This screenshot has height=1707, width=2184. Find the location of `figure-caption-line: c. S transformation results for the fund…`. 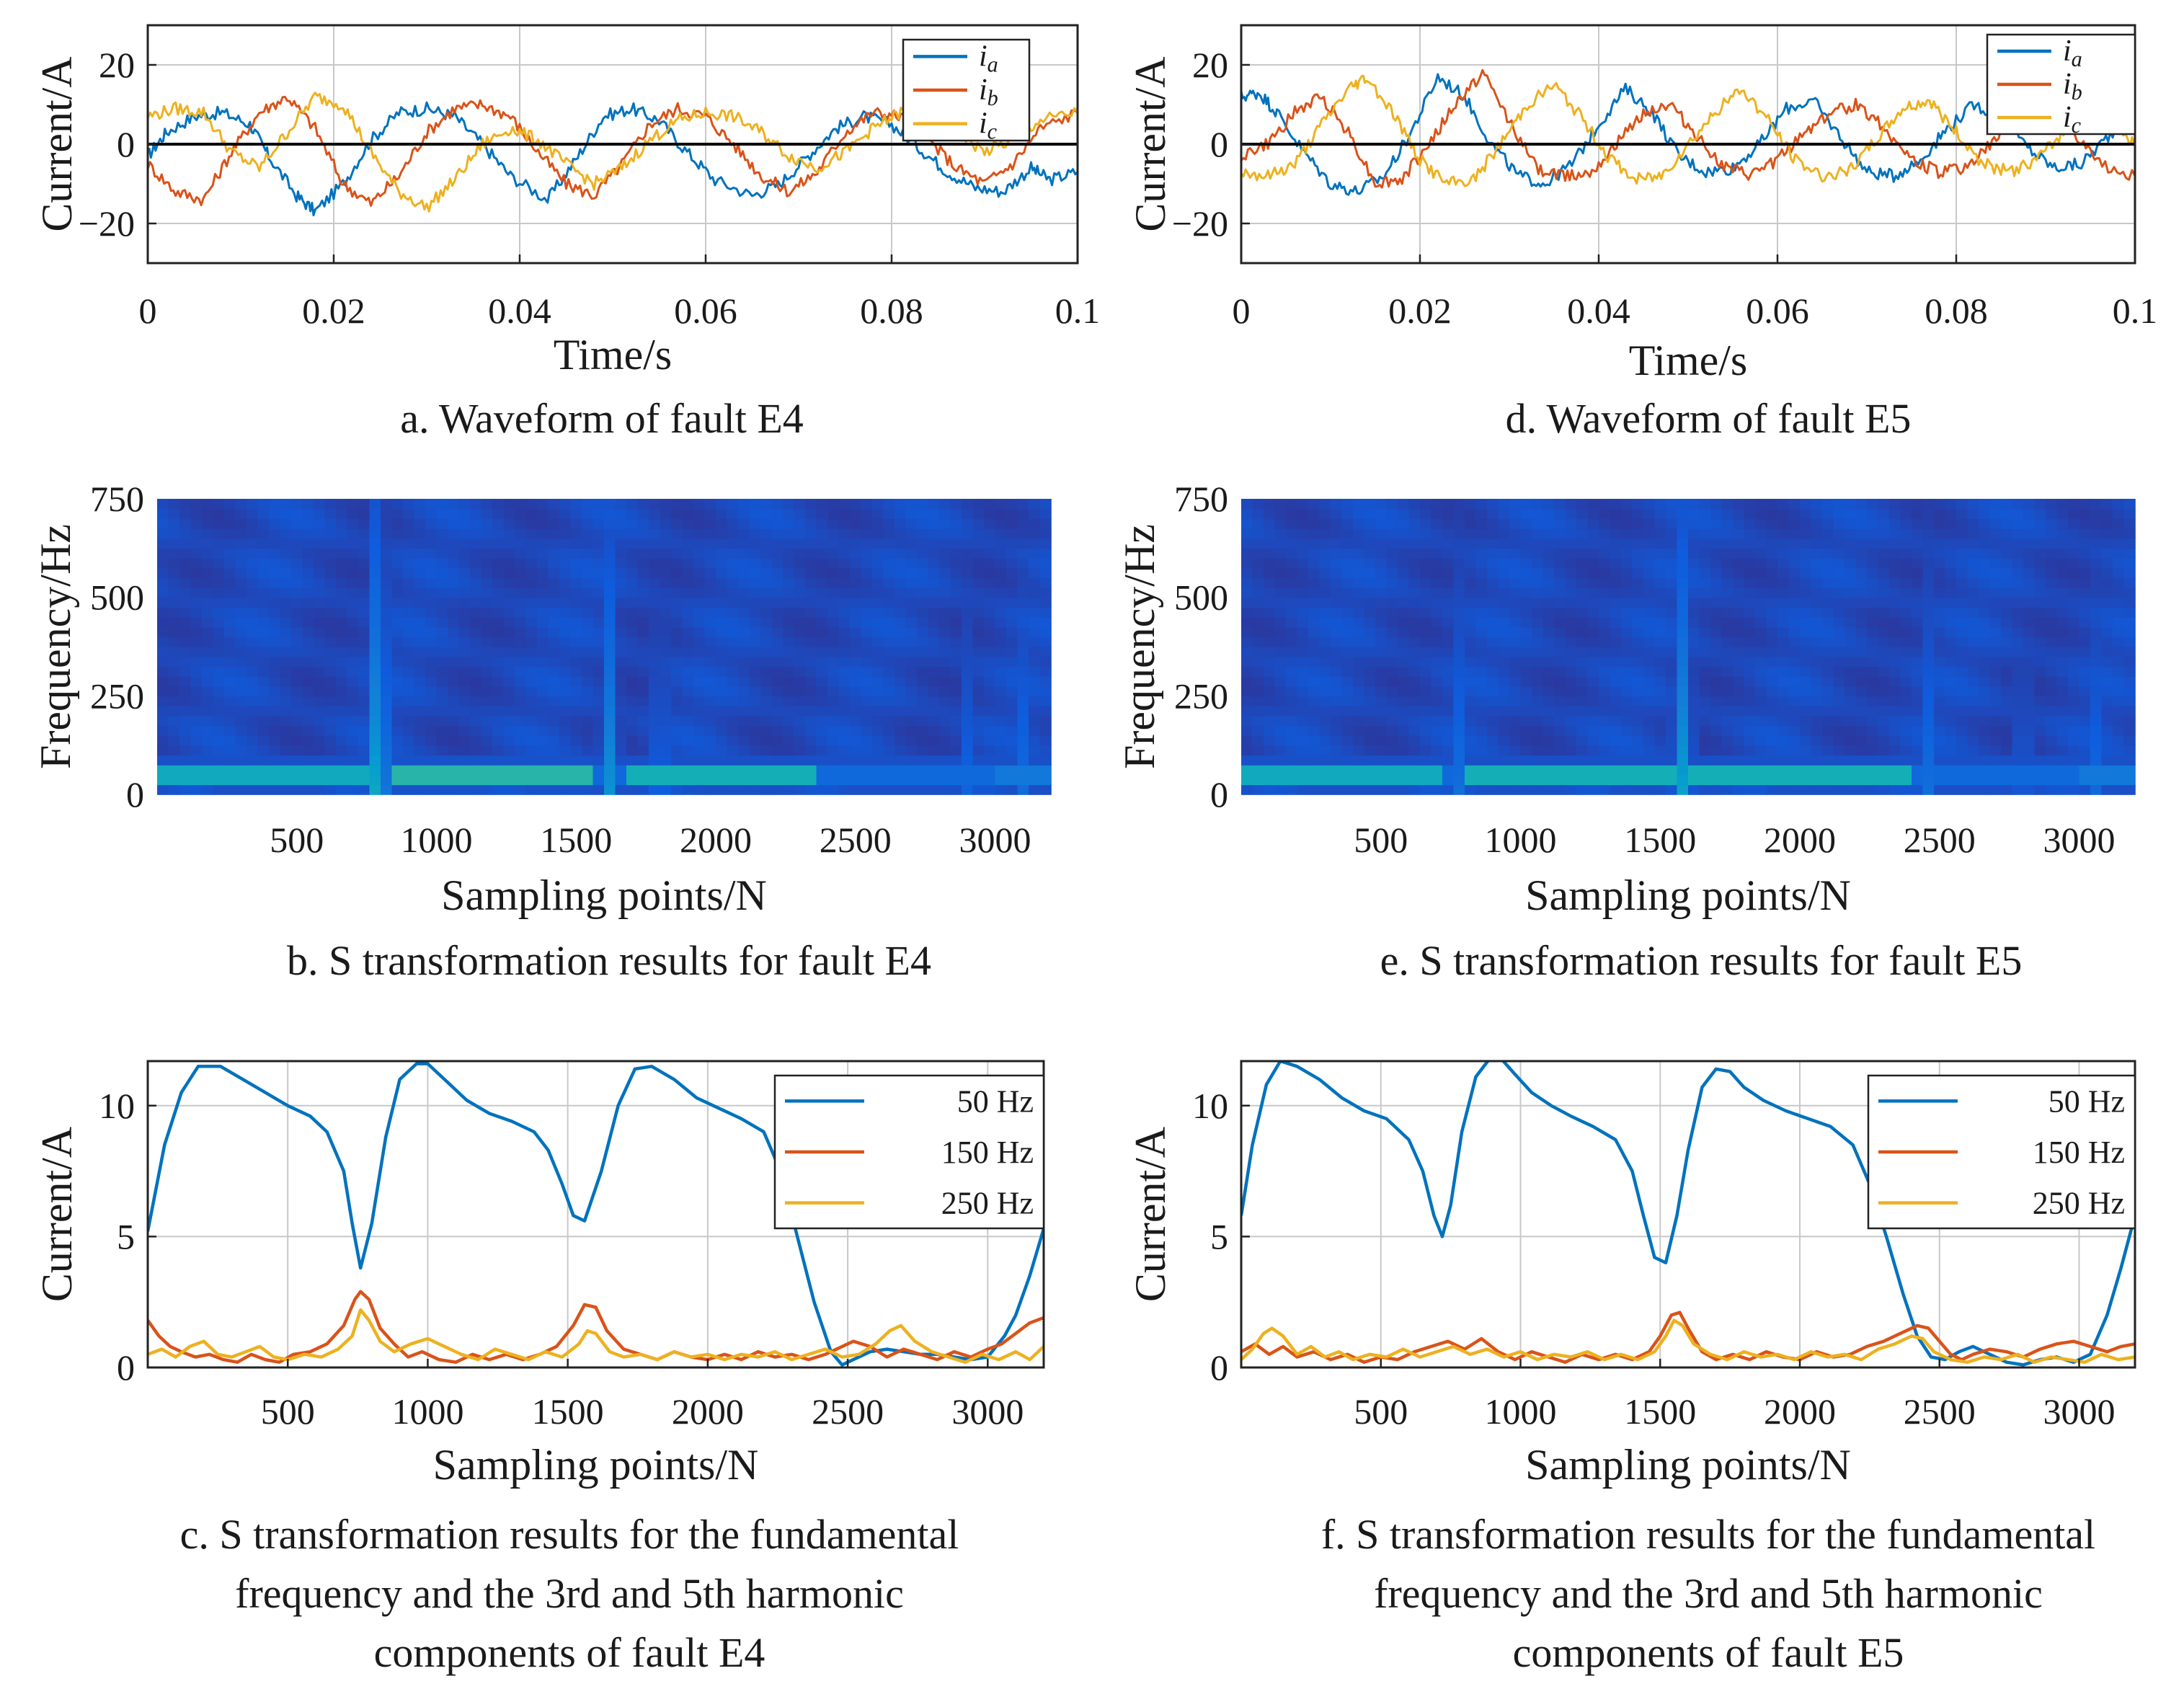

figure-caption-line: c. S transformation results for the fund… is located at coordinates (569, 1534).